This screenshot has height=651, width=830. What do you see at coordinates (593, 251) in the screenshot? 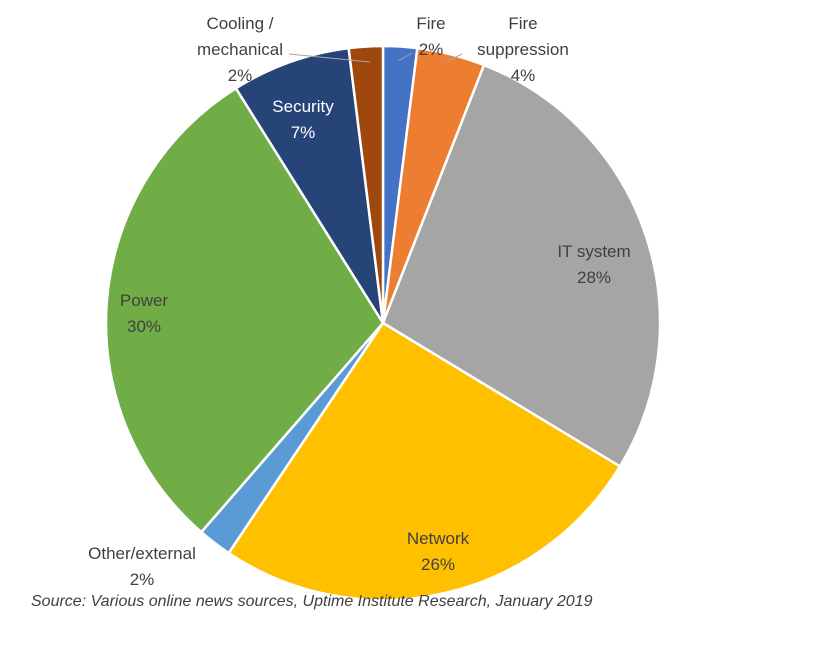
I see `data-label-2-line-0: IT system` at bounding box center [593, 251].